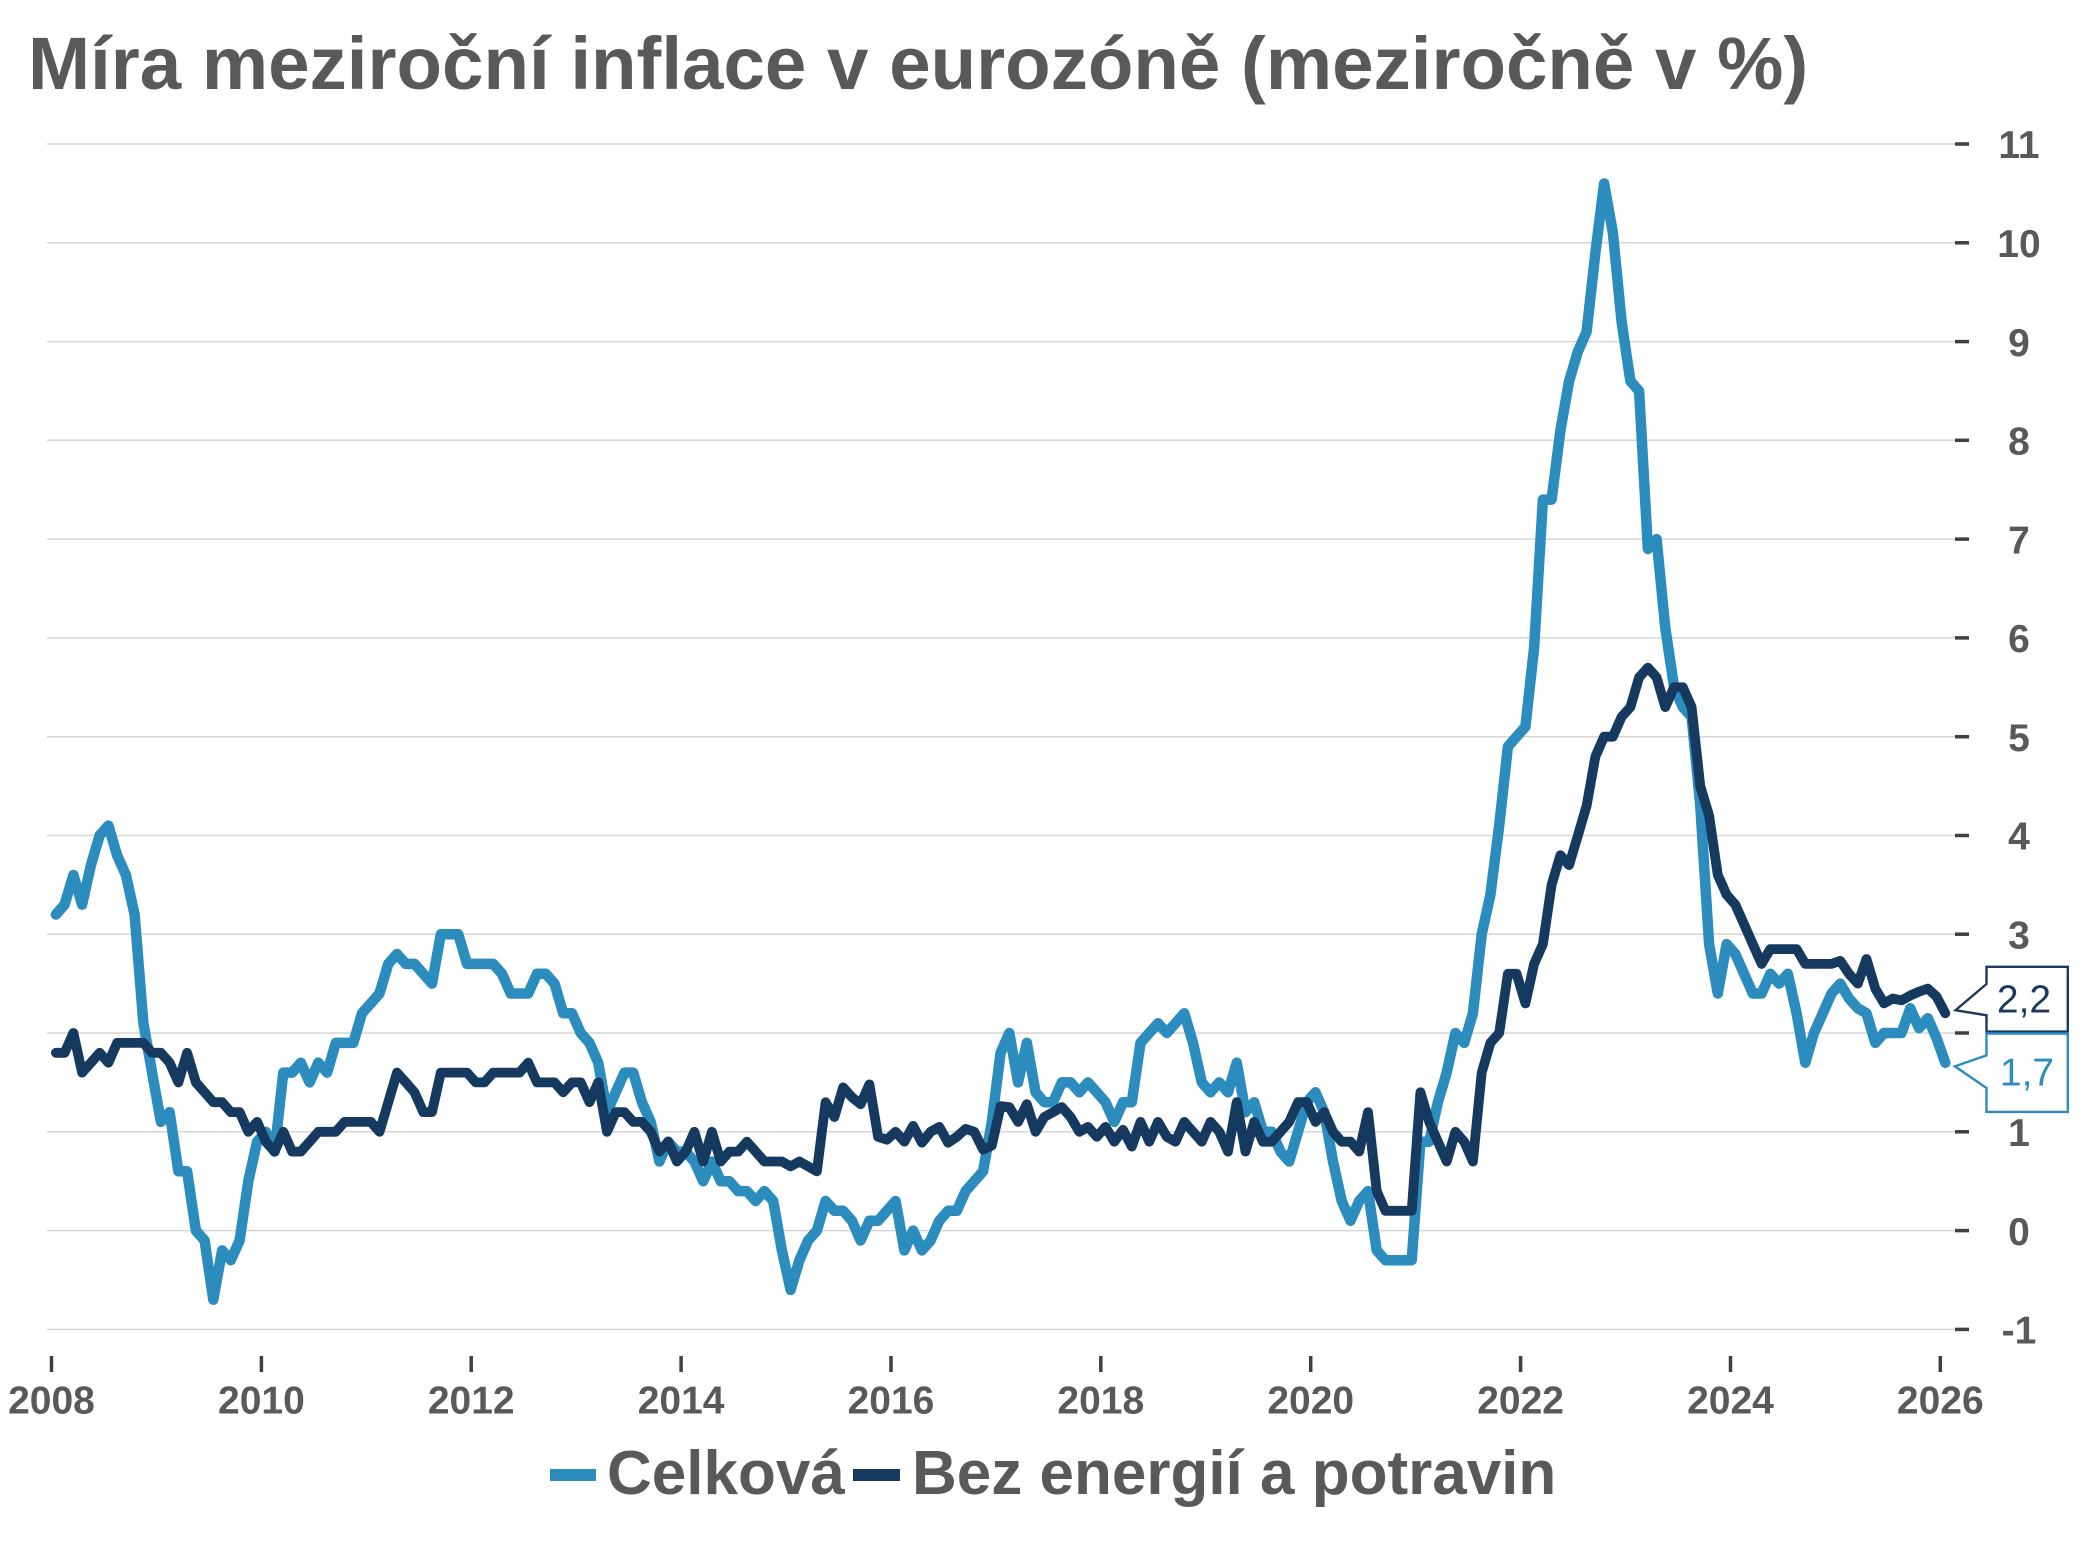 The height and width of the screenshot is (1568, 2093). What do you see at coordinates (1310, 1401) in the screenshot?
I see `svg-text: 2020` at bounding box center [1310, 1401].